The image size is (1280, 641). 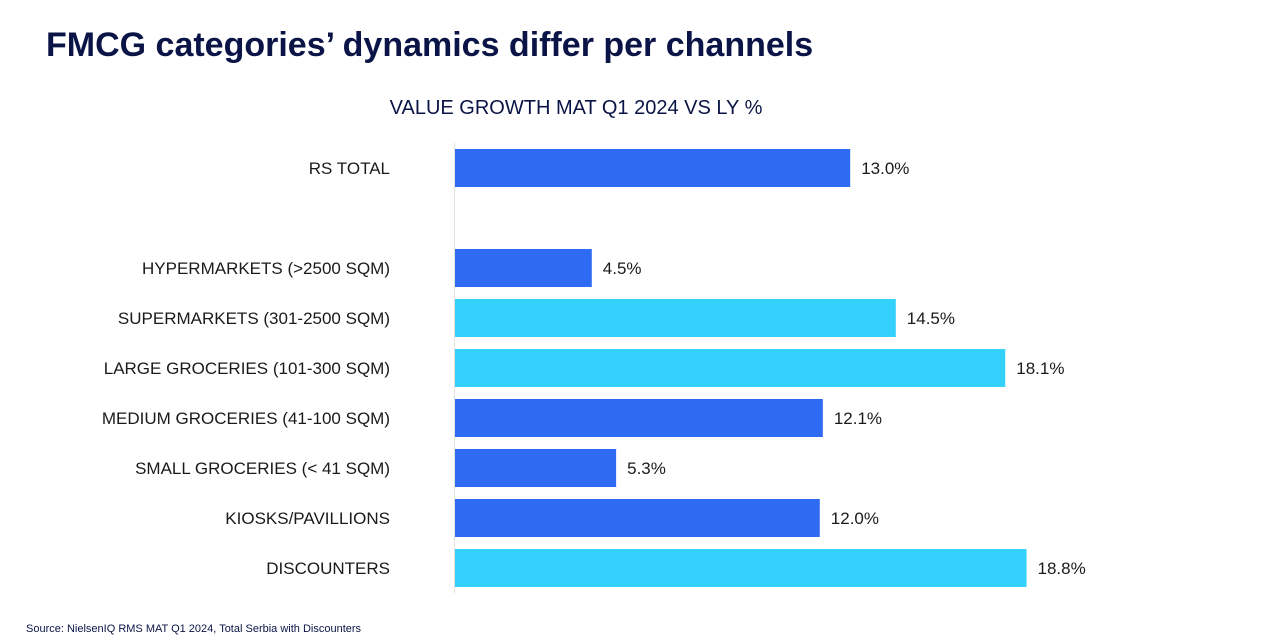 What do you see at coordinates (1040, 368) in the screenshot?
I see `value-label: 18.1%` at bounding box center [1040, 368].